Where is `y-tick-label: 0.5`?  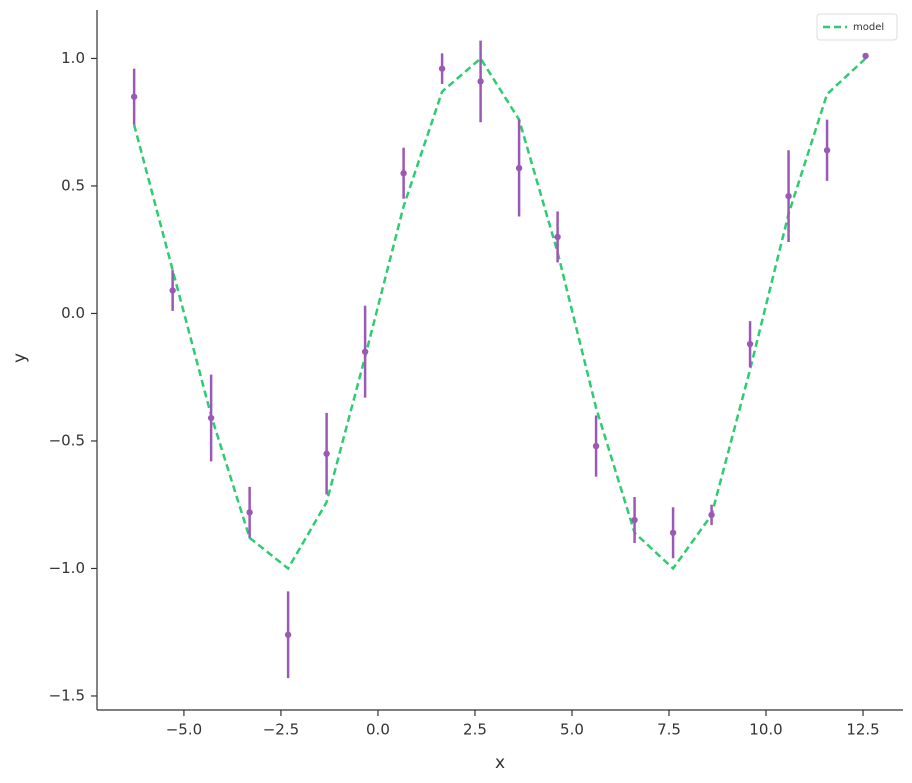 y-tick-label: 0.5 is located at coordinates (73, 185).